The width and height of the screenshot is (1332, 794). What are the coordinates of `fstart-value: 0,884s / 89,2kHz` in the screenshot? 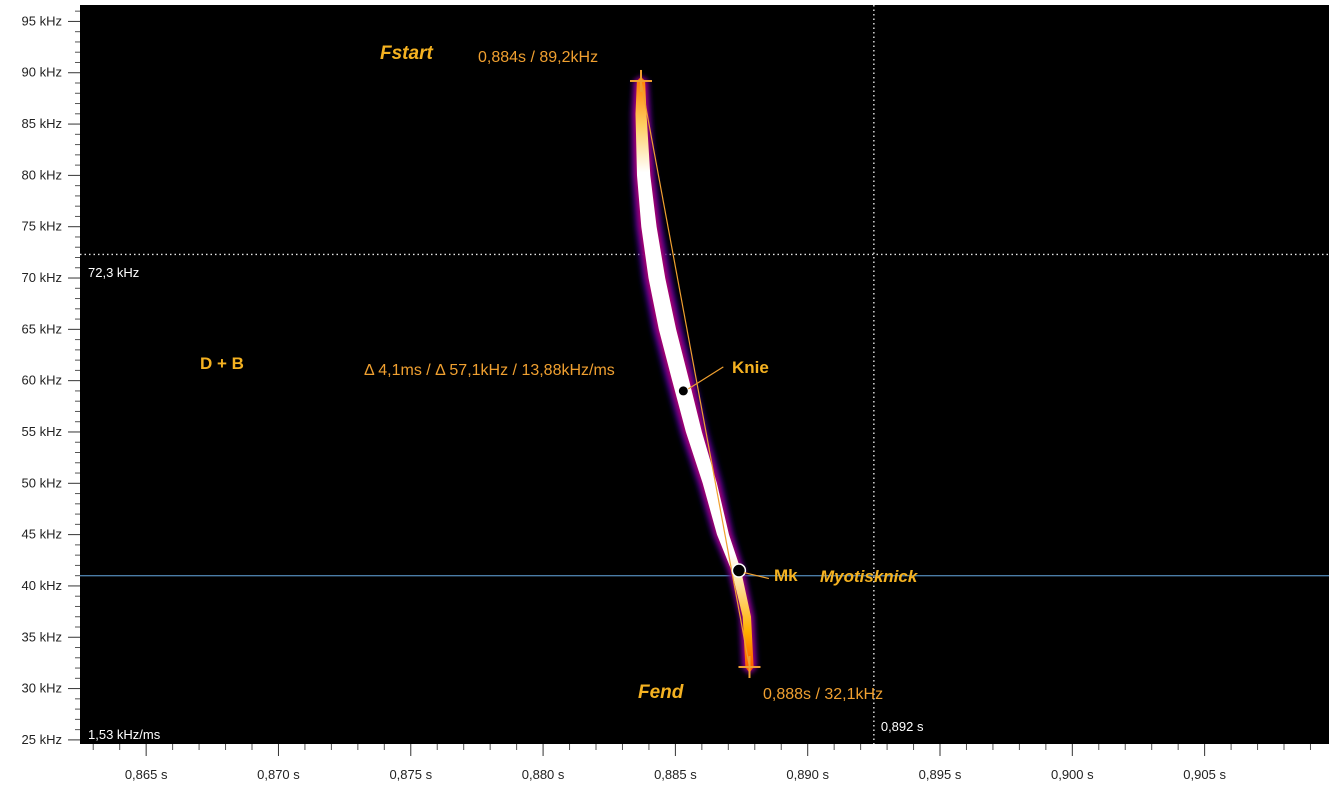 It's located at (538, 57).